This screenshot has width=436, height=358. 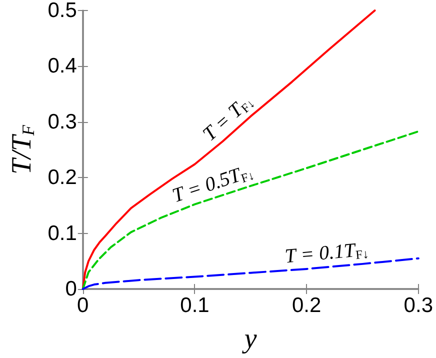 I want to click on y-tick-label: 0.4, so click(x=63, y=66).